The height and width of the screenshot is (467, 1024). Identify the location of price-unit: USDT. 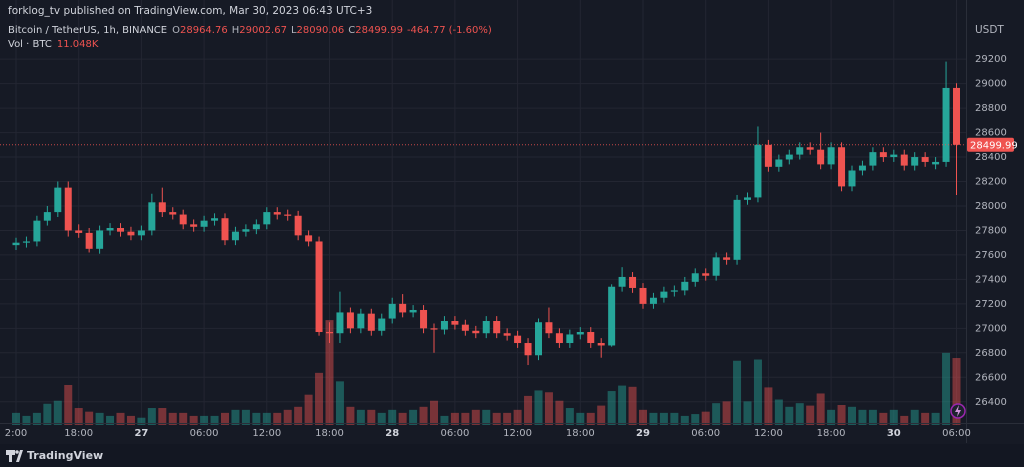
(989, 30).